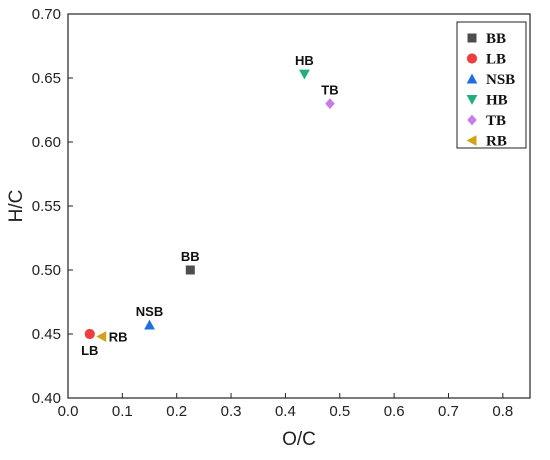 The width and height of the screenshot is (550, 460). Describe the element at coordinates (394, 411) in the screenshot. I see `x-tick-label: 0.6` at that location.